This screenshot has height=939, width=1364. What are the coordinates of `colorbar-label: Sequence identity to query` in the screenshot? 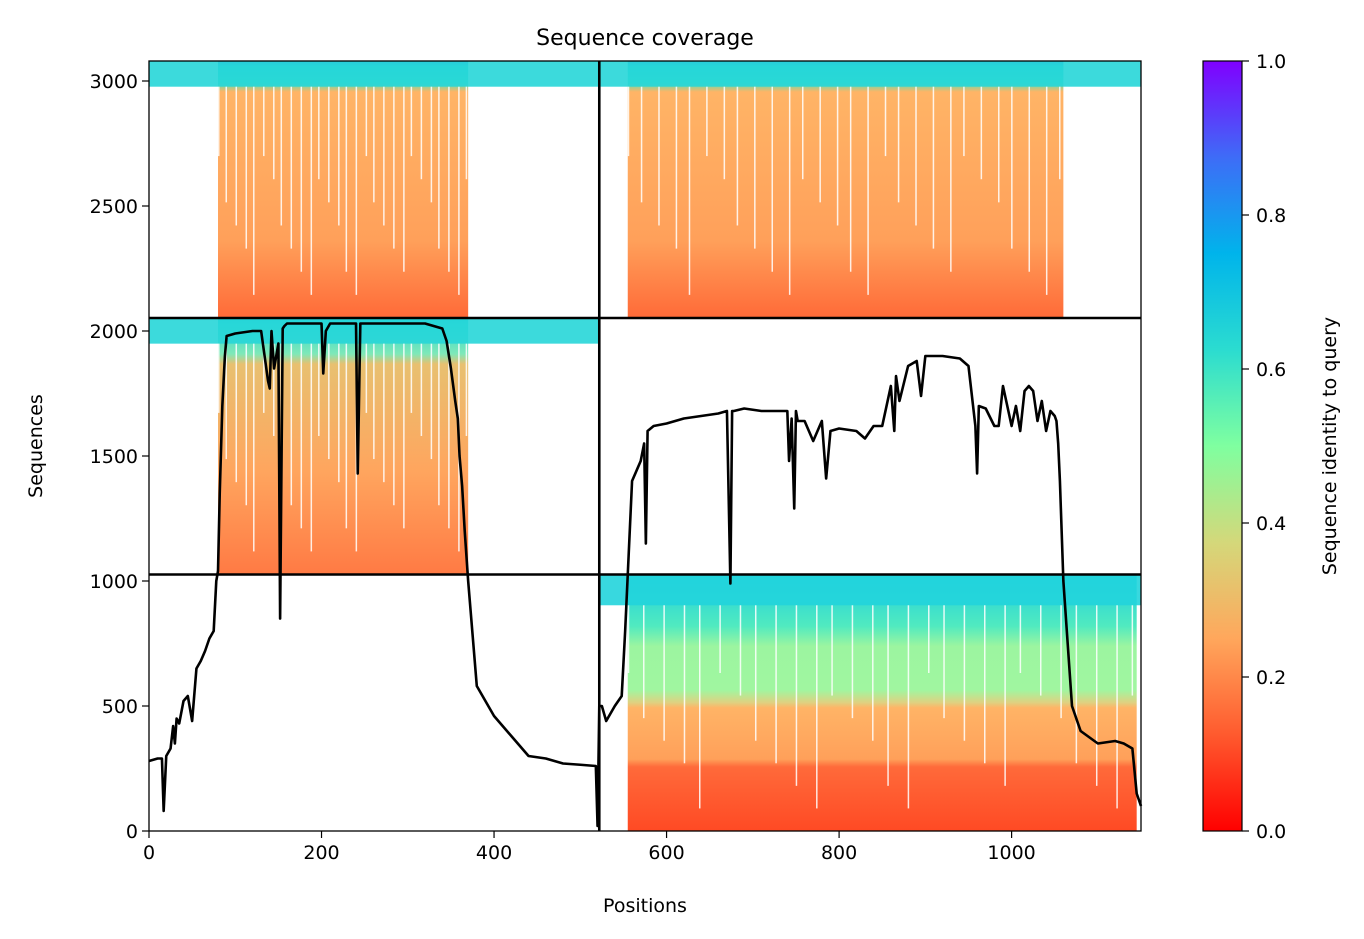 It's located at (1330, 446).